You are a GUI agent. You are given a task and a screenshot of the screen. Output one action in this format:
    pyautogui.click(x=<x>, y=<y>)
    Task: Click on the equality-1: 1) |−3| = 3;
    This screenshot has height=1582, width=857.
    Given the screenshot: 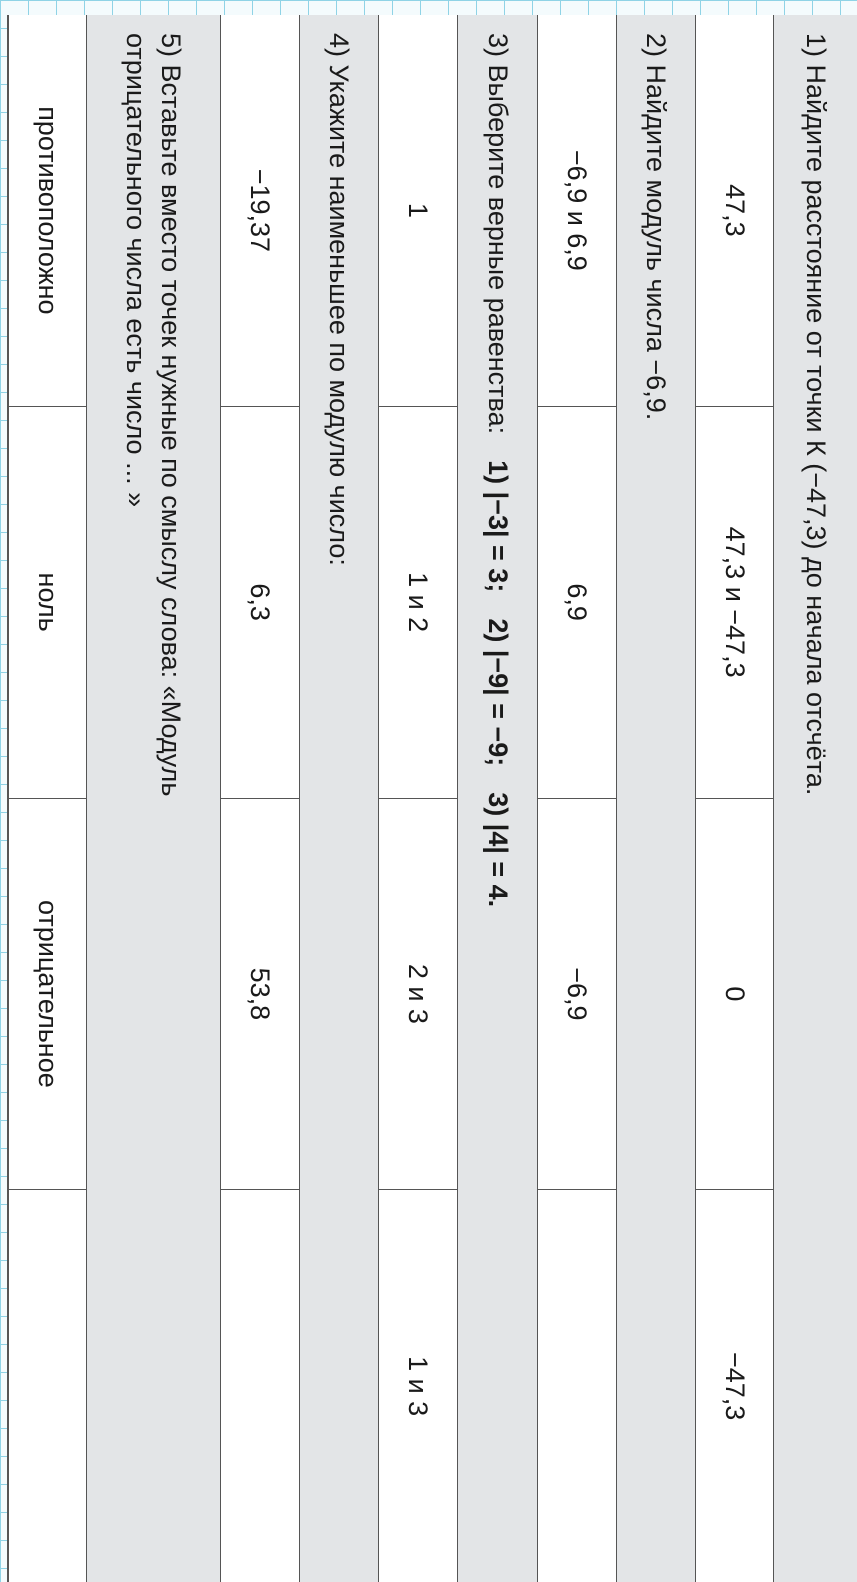 What is the action you would take?
    pyautogui.click(x=498, y=526)
    